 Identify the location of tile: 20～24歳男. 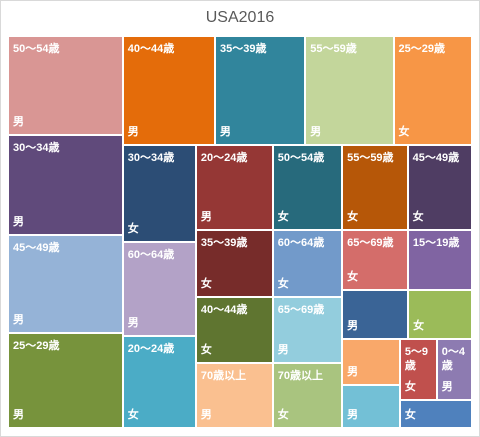
(234, 188).